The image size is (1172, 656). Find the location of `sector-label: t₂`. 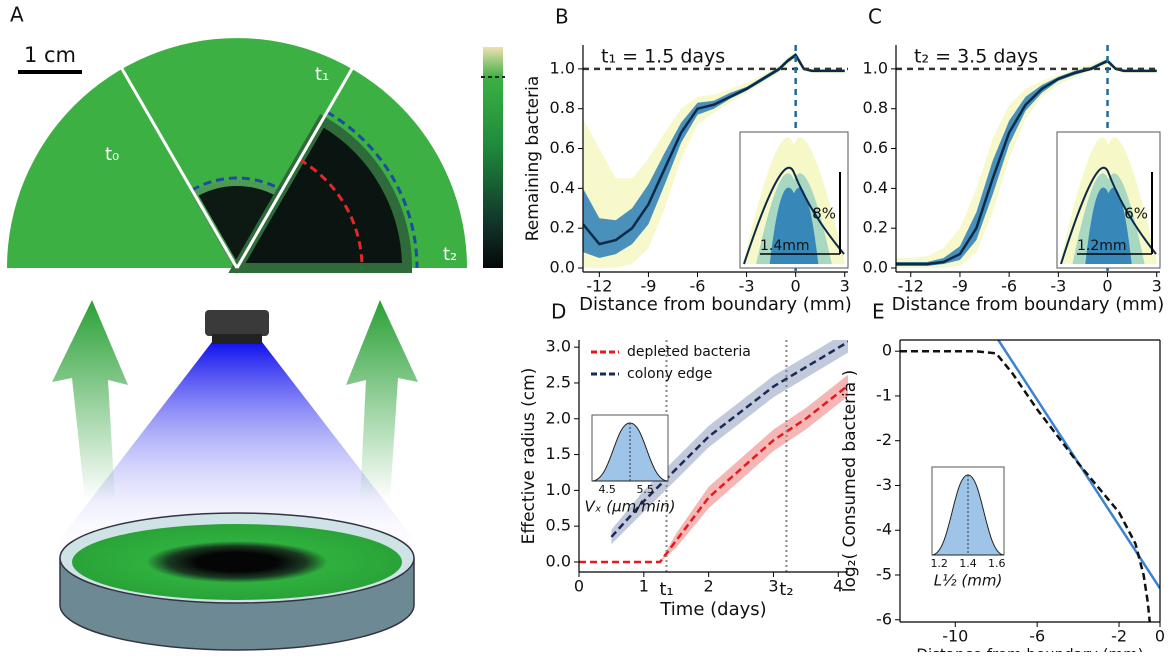

sector-label: t₂ is located at coordinates (450, 254).